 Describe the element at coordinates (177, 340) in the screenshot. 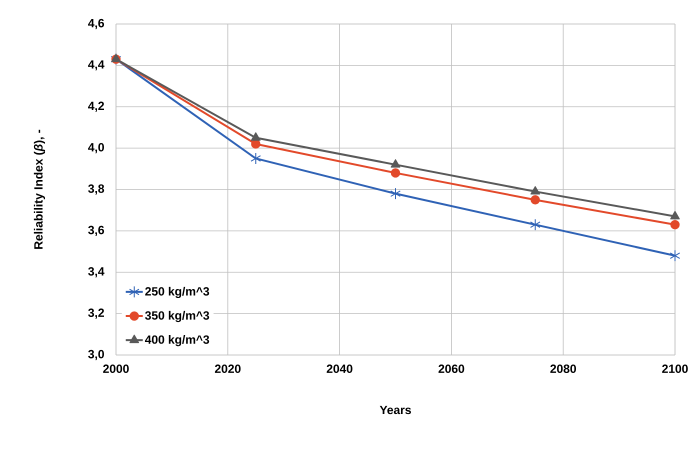

I see `legend-label: 400 kg/m^3` at that location.